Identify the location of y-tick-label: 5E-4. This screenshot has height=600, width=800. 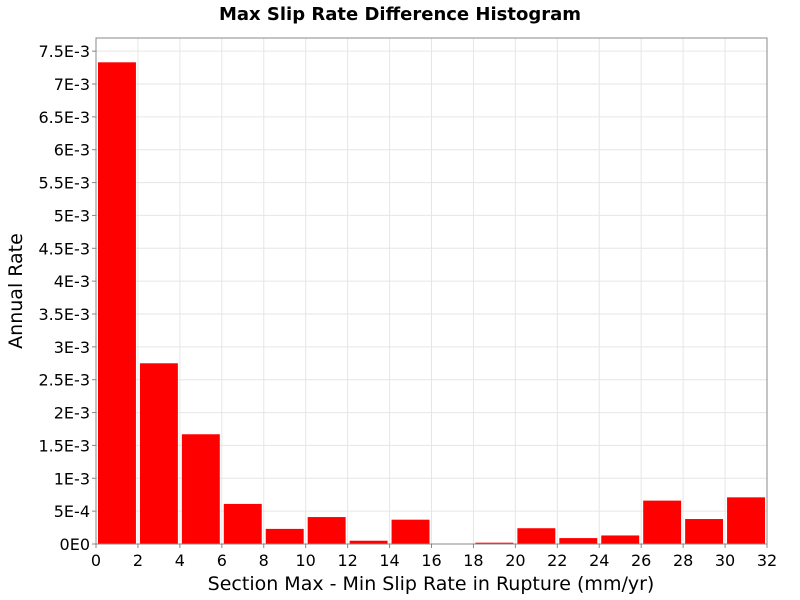
(72, 511).